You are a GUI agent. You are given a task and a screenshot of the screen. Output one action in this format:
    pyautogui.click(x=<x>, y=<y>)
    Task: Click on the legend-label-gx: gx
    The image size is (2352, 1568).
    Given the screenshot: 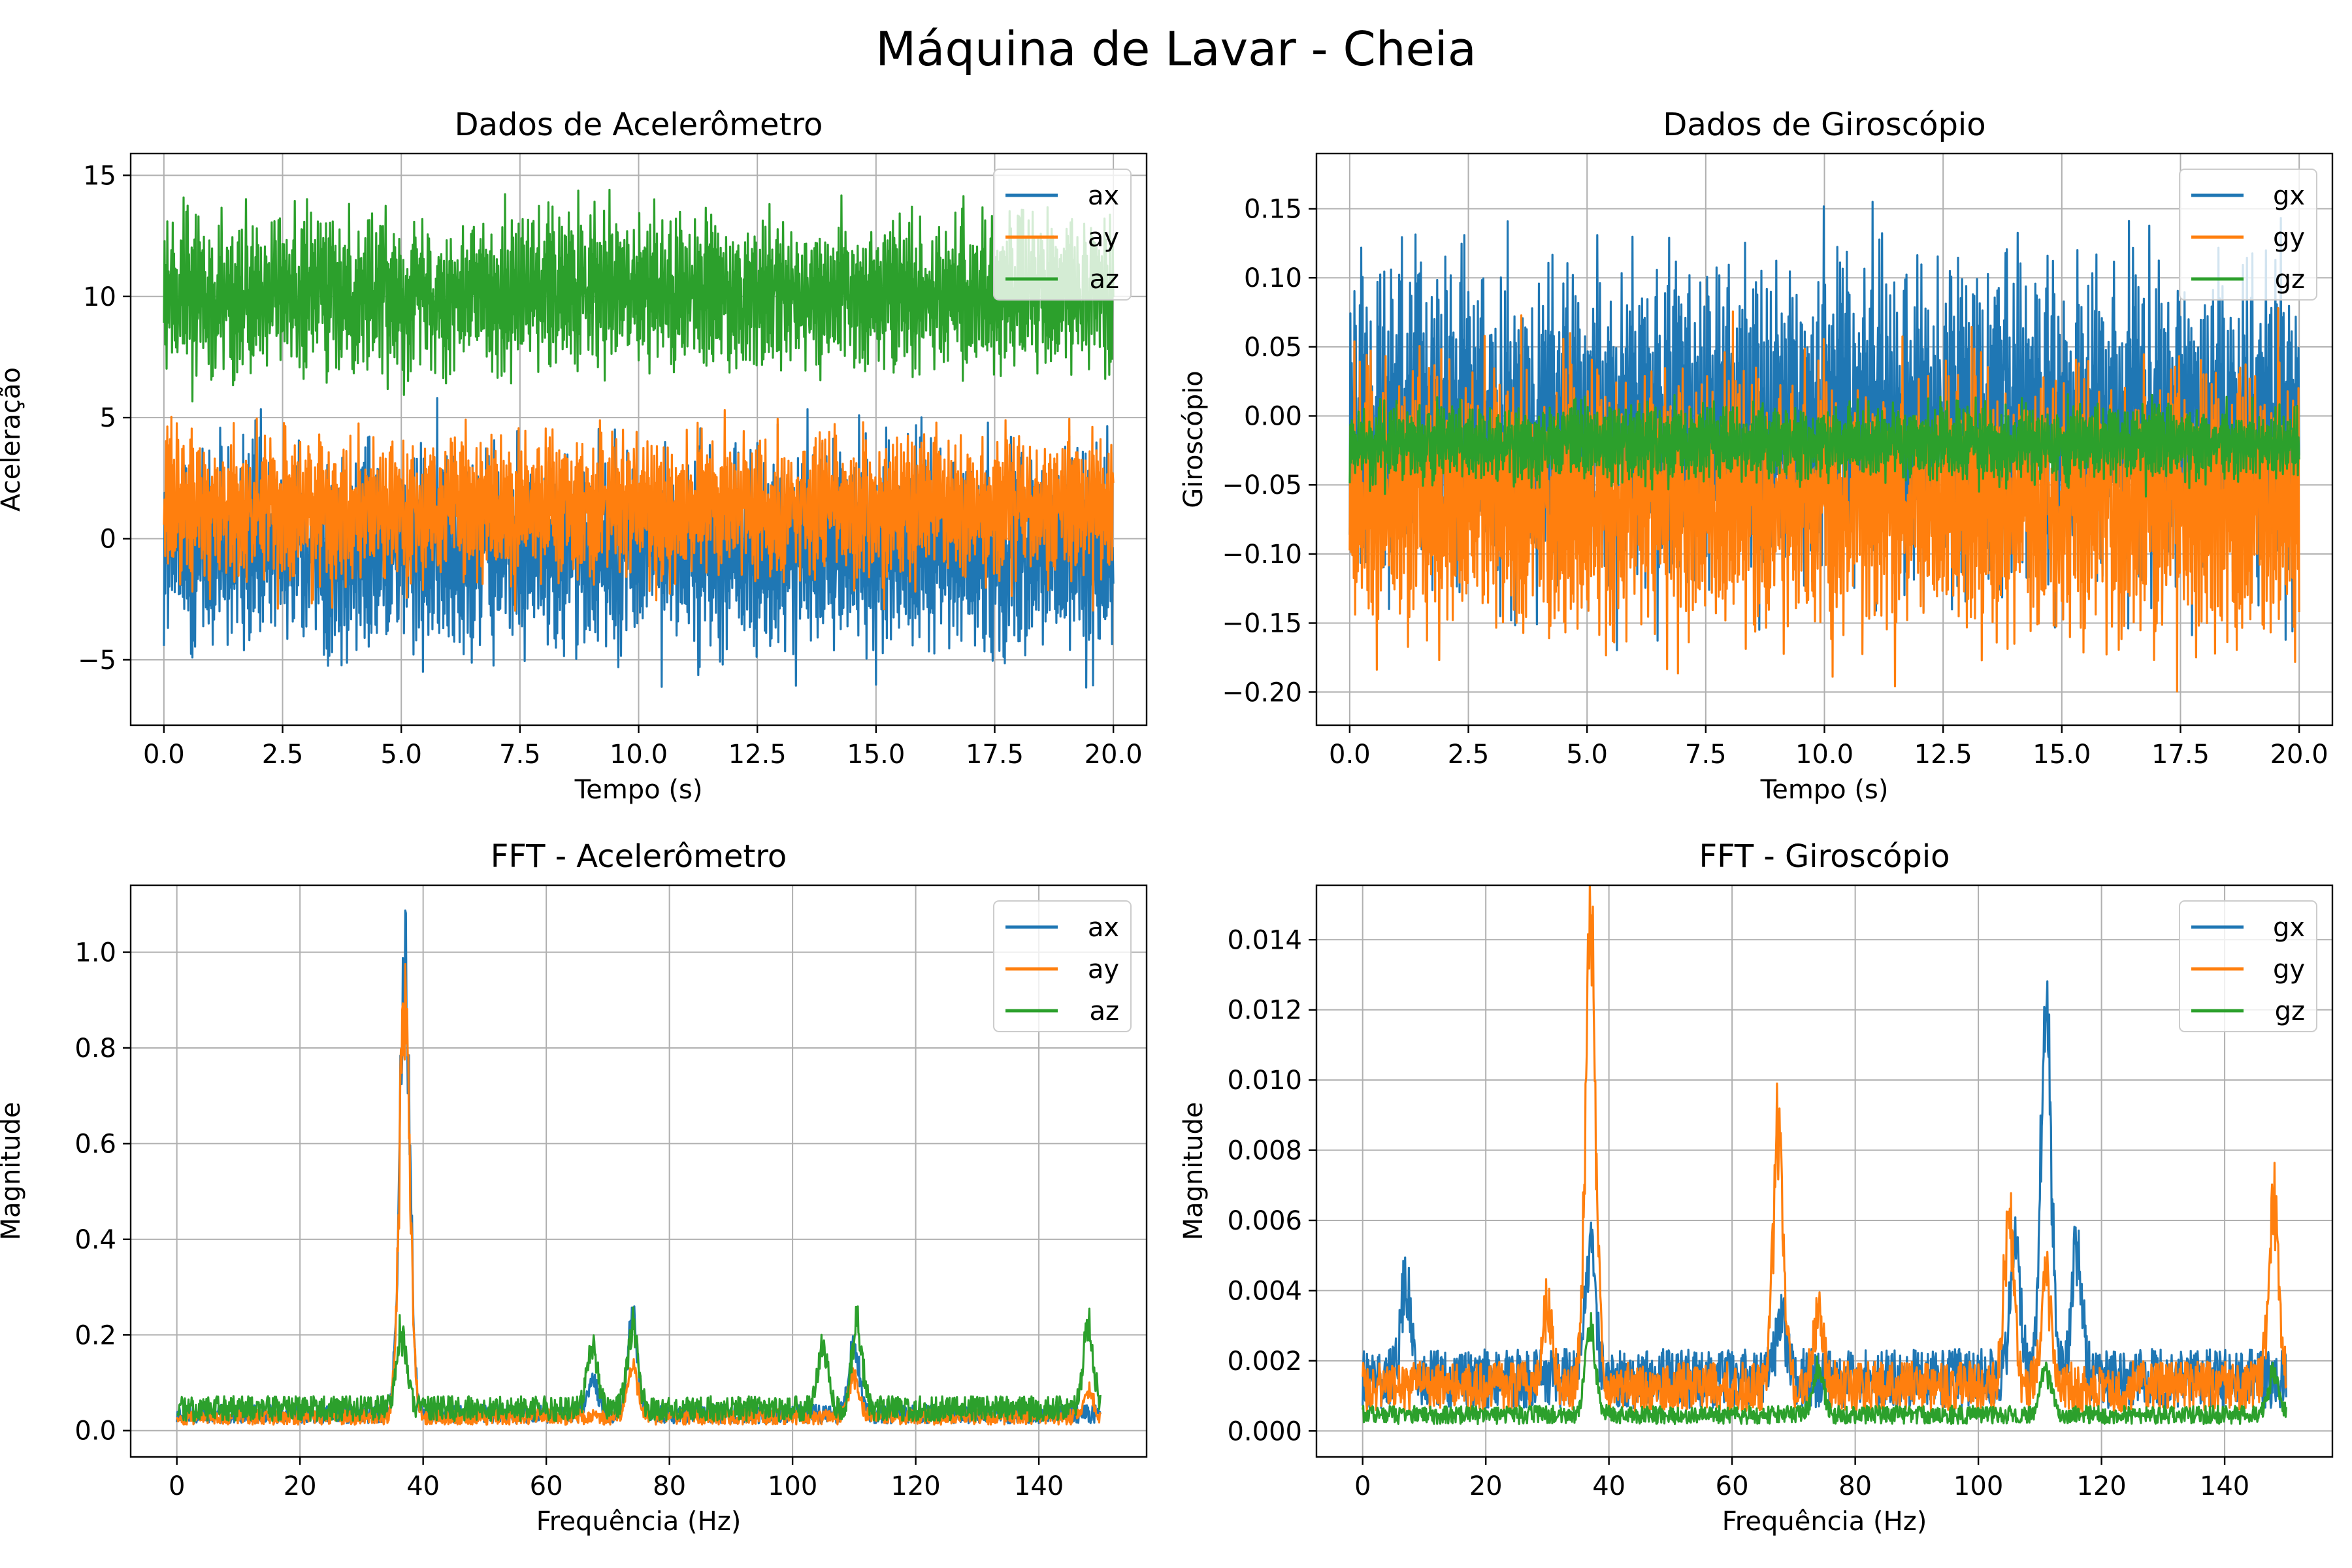 What is the action you would take?
    pyautogui.click(x=2289, y=928)
    